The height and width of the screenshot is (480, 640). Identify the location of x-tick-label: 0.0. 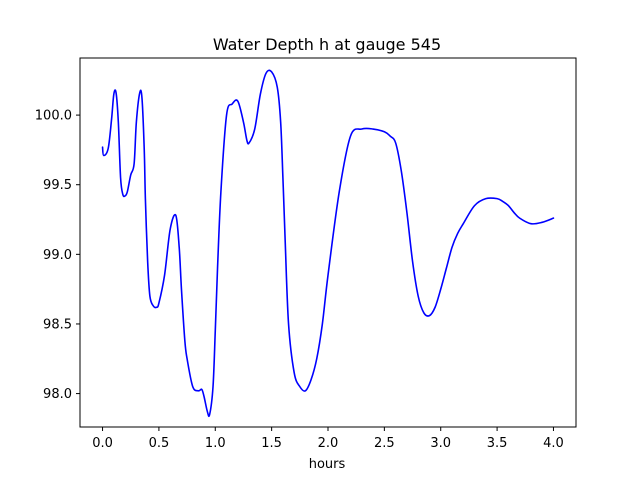
(102, 443).